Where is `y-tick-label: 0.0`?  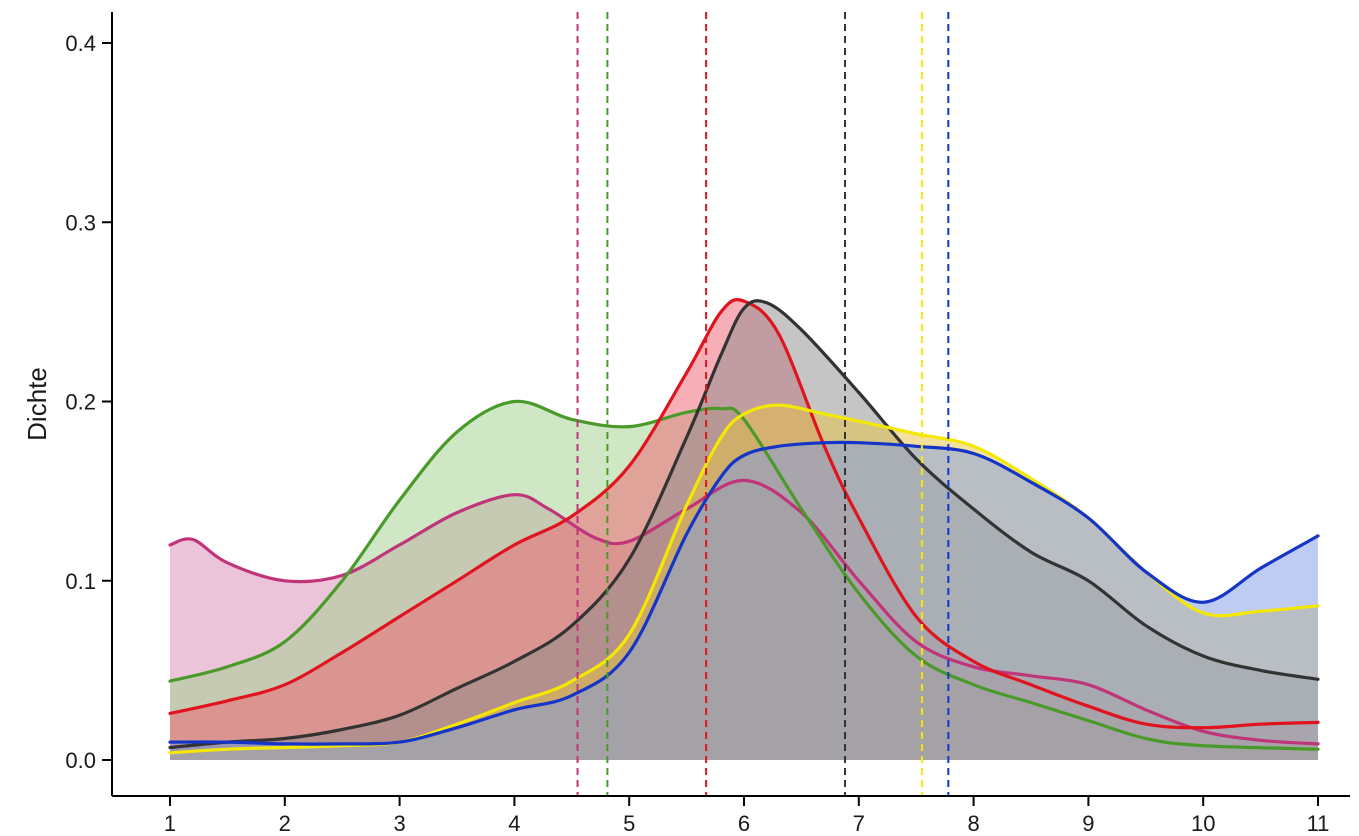
y-tick-label: 0.0 is located at coordinates (80, 760).